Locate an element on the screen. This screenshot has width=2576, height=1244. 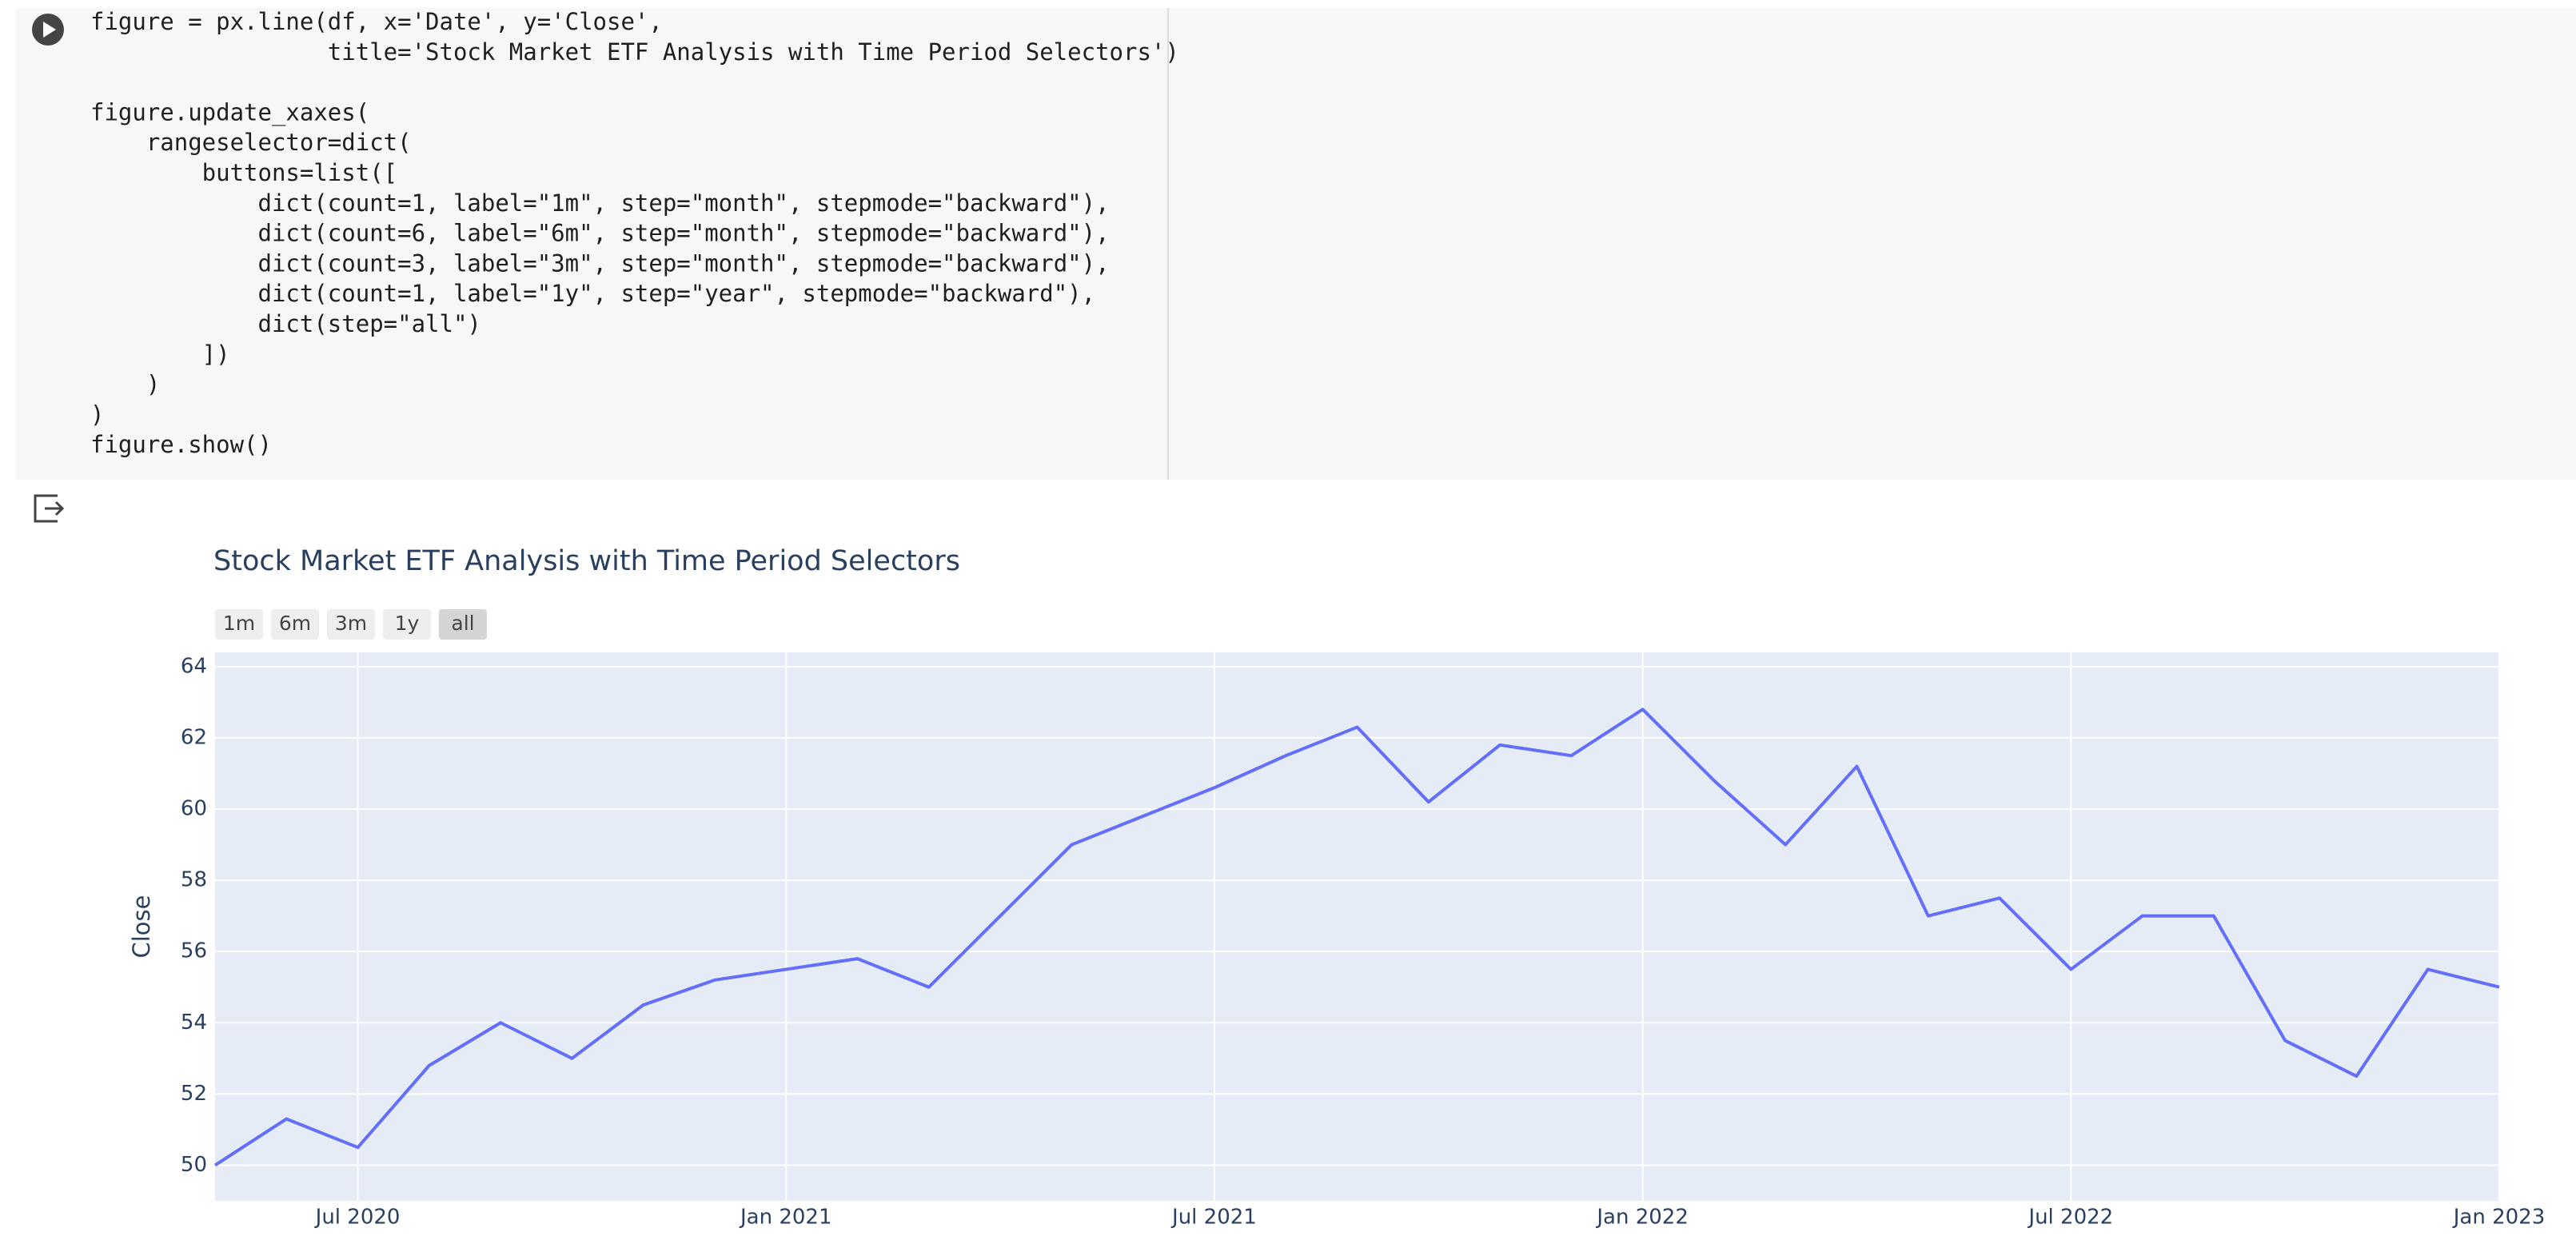
range-button-label: all is located at coordinates (463, 623).